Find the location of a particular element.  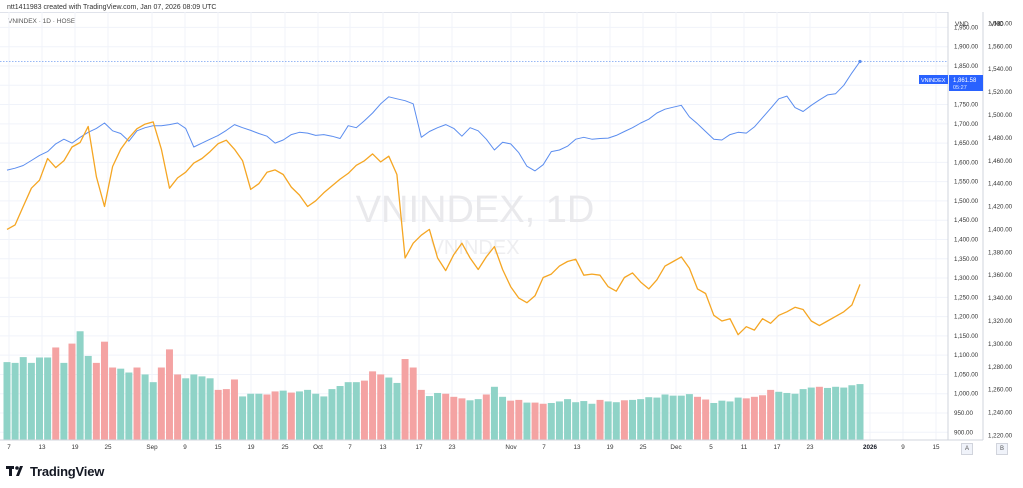

right-tick-label: 1,480.00 is located at coordinates (1000, 138).